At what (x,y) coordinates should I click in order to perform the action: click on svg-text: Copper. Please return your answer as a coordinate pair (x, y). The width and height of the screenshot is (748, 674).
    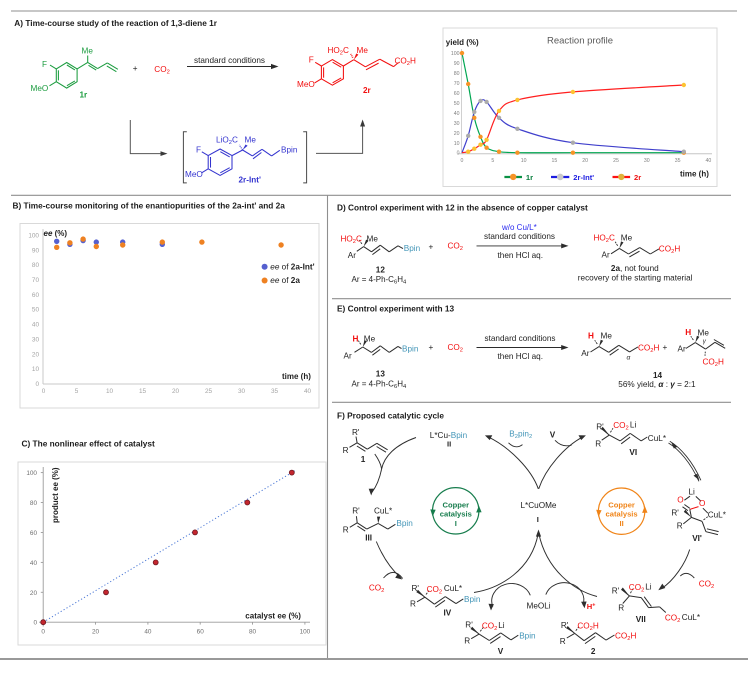
    Looking at the image, I should click on (621, 504).